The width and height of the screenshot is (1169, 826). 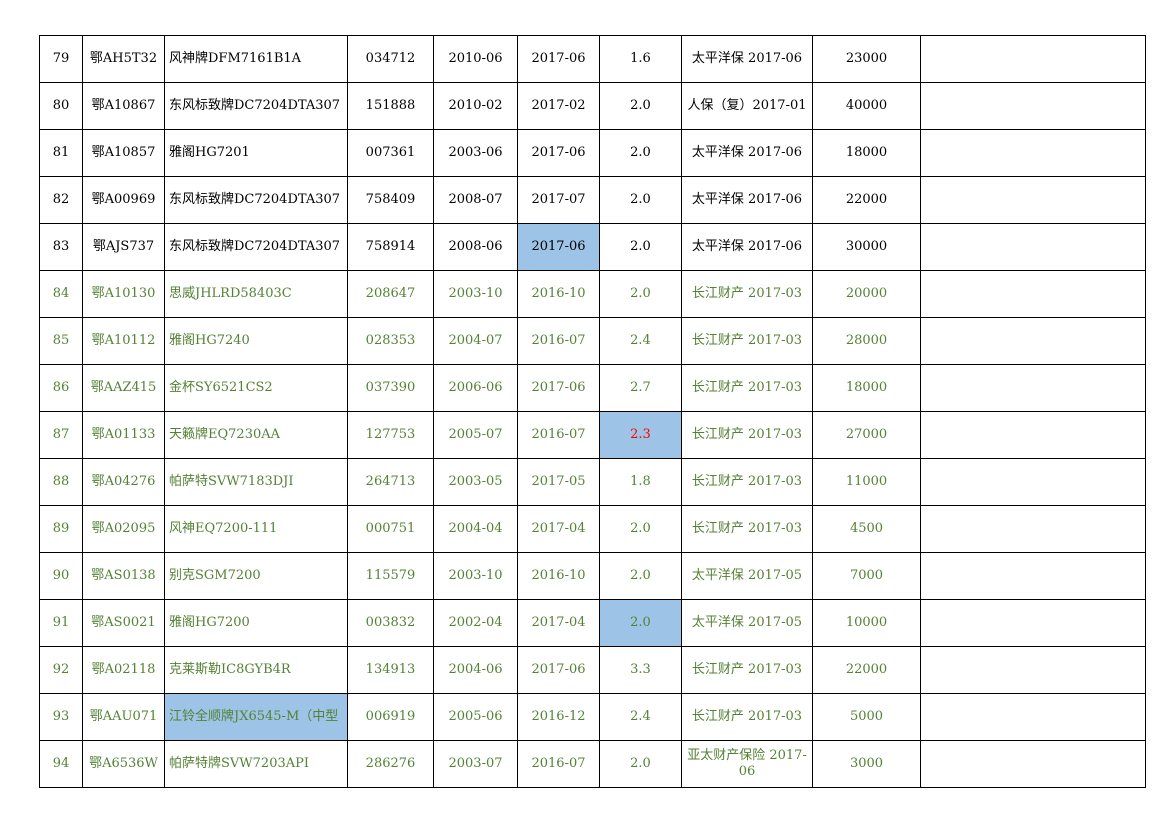 What do you see at coordinates (61, 153) in the screenshot?
I see `row-number-cell: 81` at bounding box center [61, 153].